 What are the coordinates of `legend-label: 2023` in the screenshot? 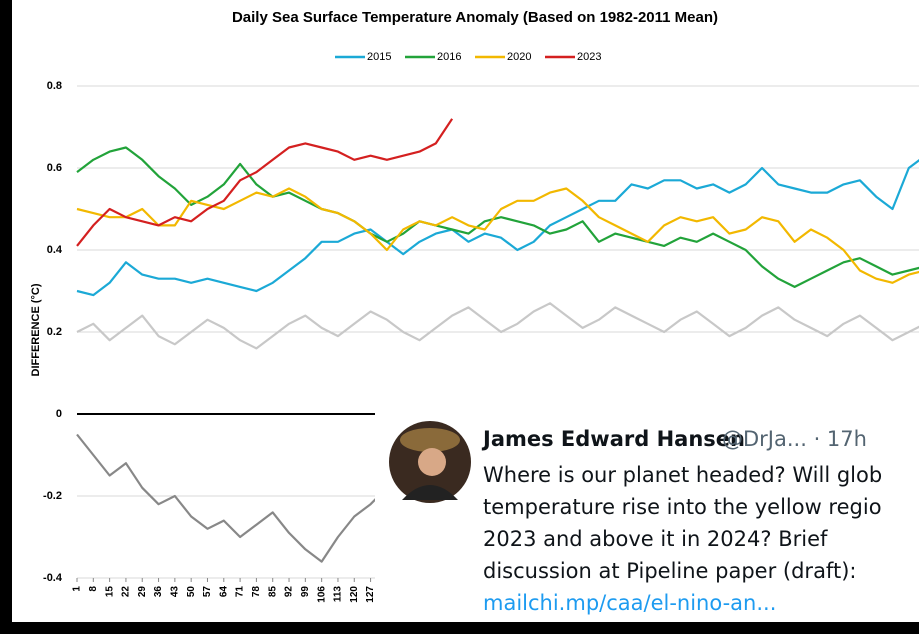 It's located at (589, 57).